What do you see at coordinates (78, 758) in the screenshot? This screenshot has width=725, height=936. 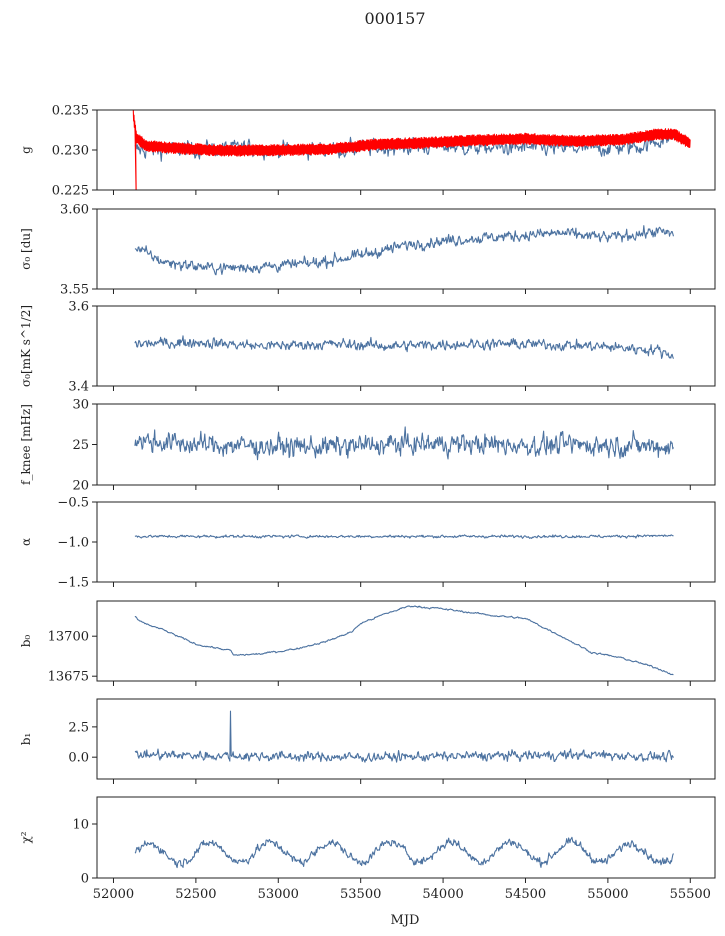 I see `y-tick-label-7-1: 0.0` at bounding box center [78, 758].